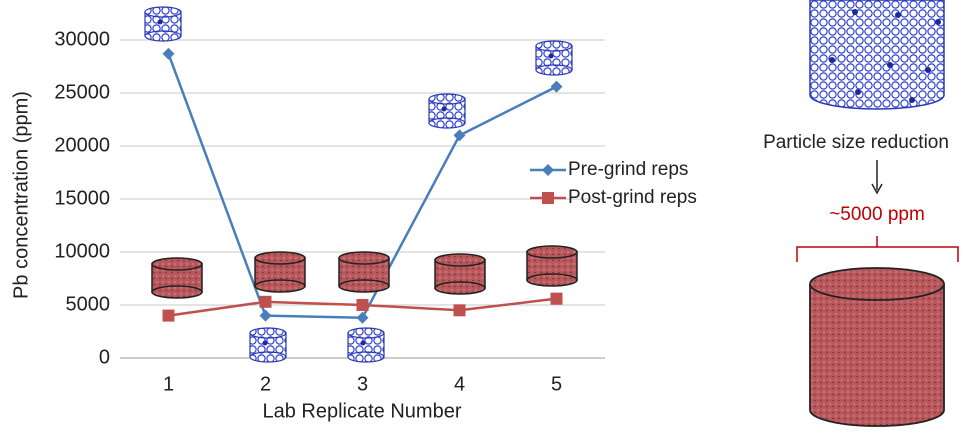 This screenshot has width=979, height=437. Describe the element at coordinates (265, 384) in the screenshot. I see `x-tick-label: 2` at that location.